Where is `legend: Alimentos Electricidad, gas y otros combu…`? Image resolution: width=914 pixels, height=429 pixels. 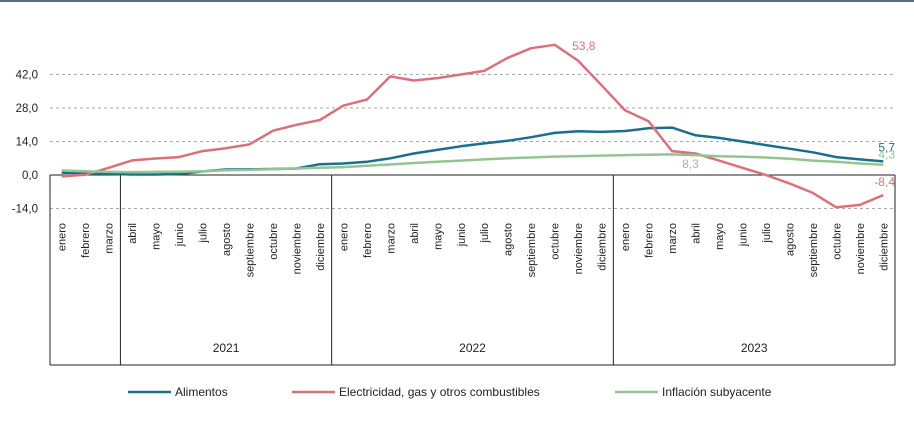
legend: Alimentos Electricidad, gas y otros combu… is located at coordinates (450, 392).